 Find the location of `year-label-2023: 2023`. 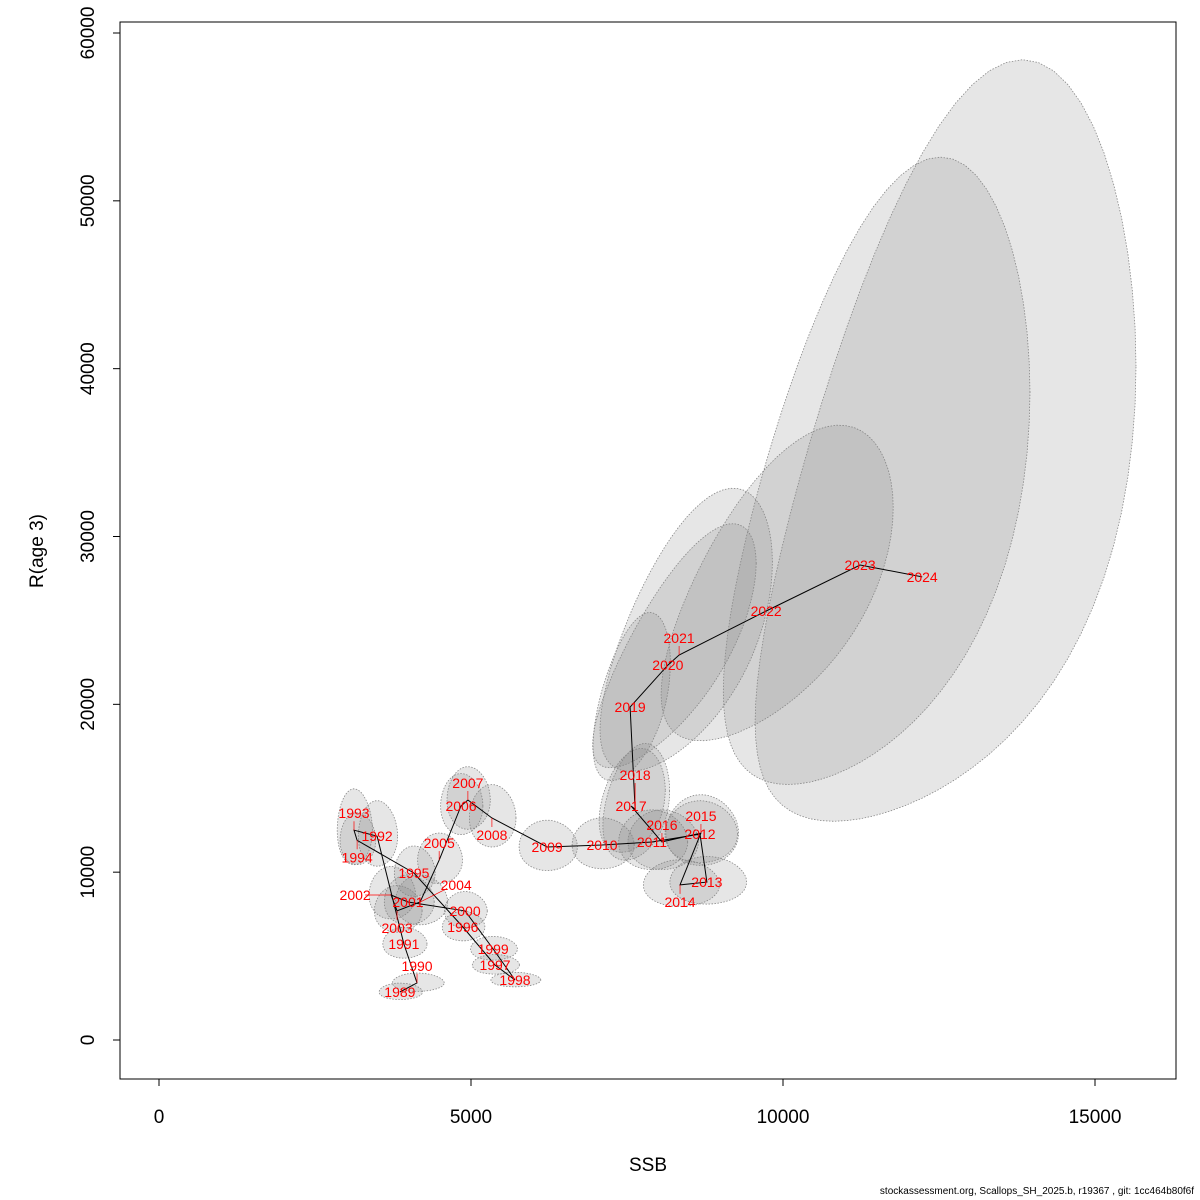

year-label-2023: 2023 is located at coordinates (859, 565).